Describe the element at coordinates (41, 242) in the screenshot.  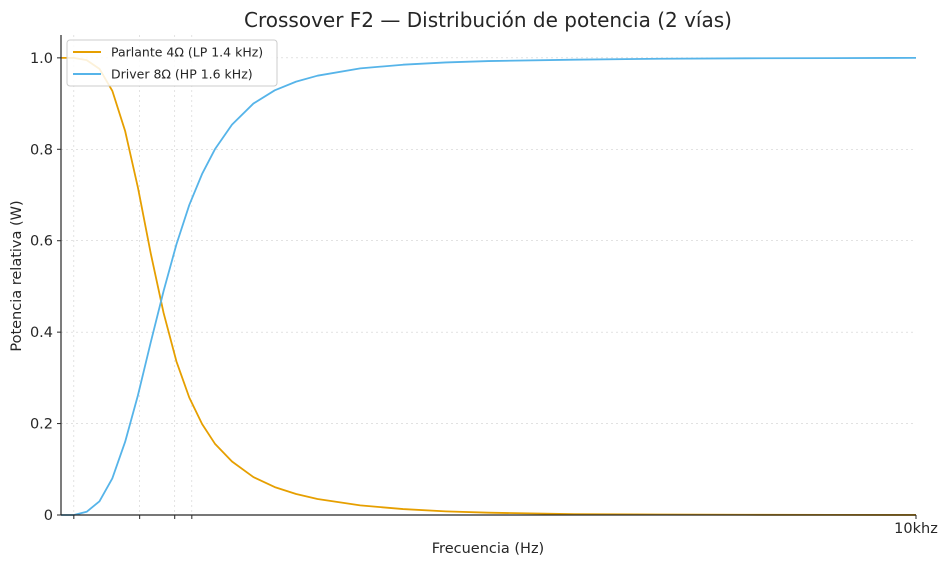
I see `y-tick-label-3: 0.6` at that location.